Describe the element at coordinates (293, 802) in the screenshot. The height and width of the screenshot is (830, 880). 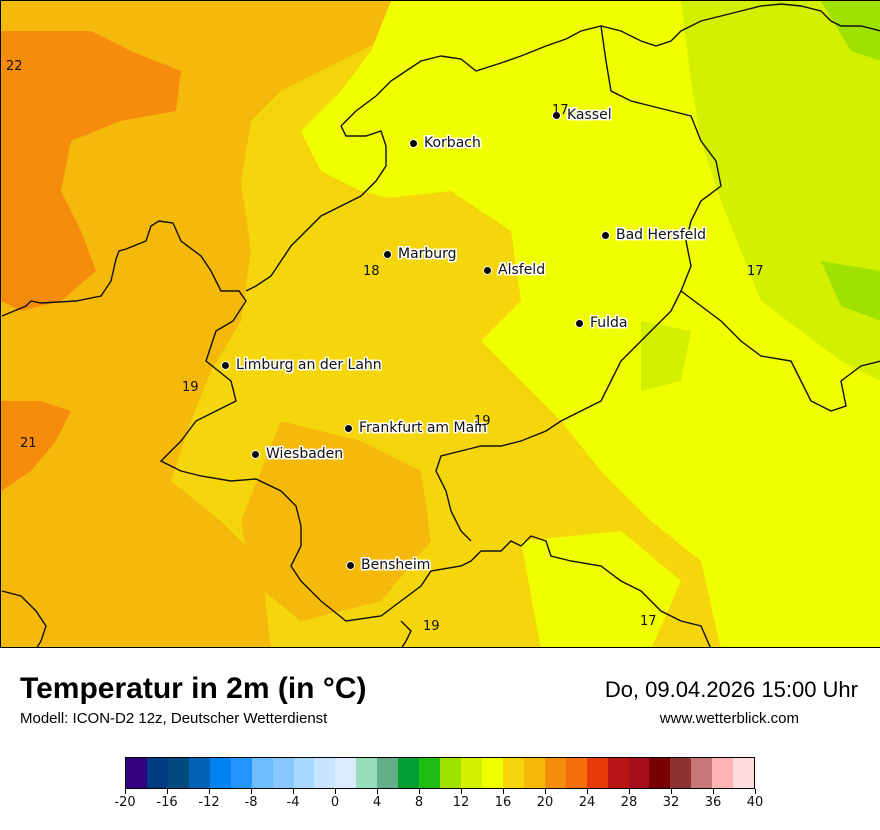
I see `legend-tick-label: -4` at that location.